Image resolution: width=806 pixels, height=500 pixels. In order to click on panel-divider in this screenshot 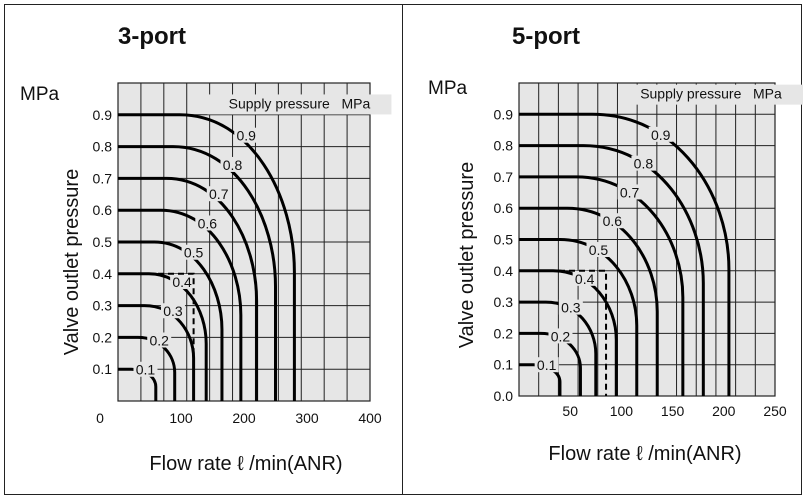, I will do `click(402, 249)`.